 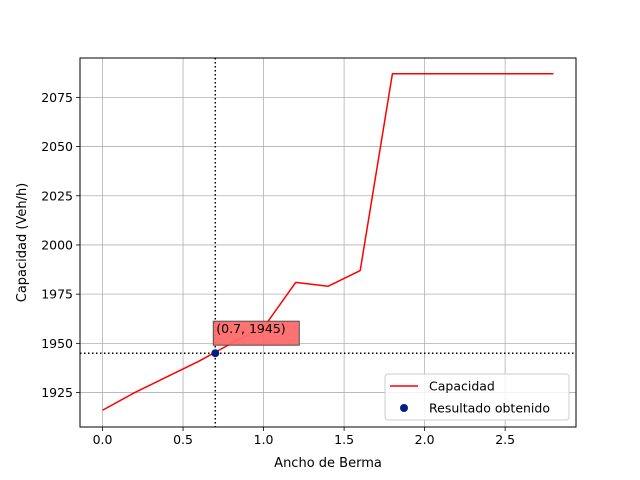 What do you see at coordinates (57, 343) in the screenshot?
I see `y-tick-label: 1950` at bounding box center [57, 343].